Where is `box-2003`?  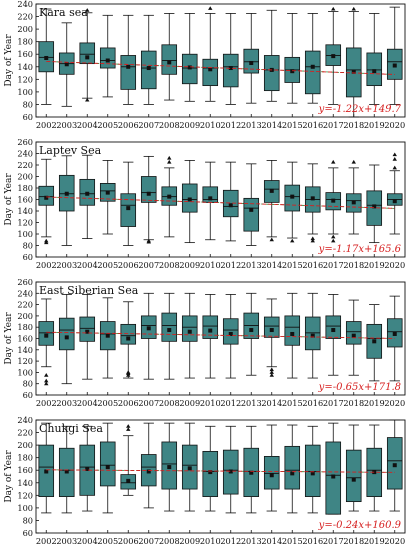
box-2003 is located at coordinates (66, 64).